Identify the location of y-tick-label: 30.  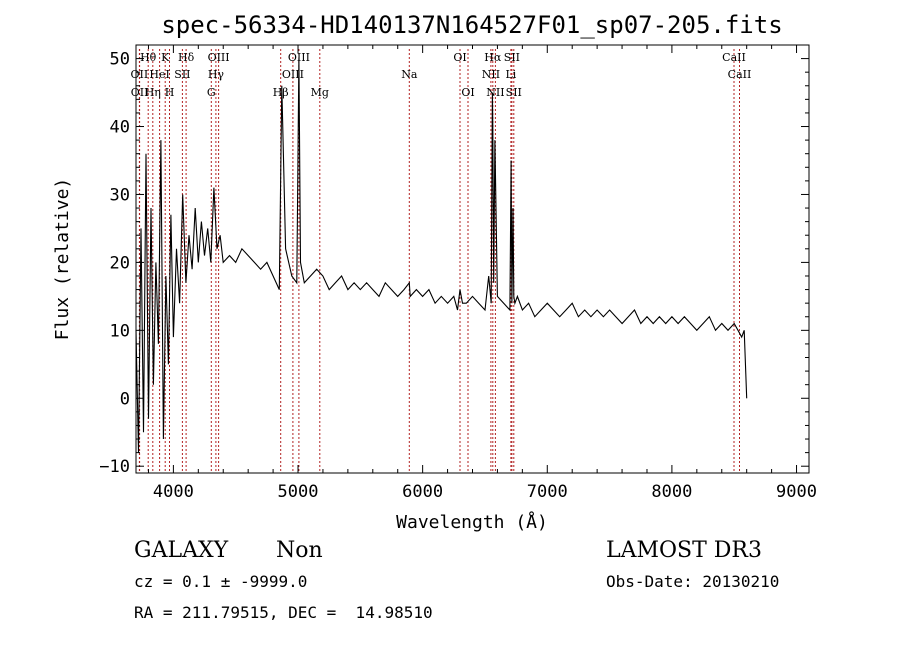
(120, 195).